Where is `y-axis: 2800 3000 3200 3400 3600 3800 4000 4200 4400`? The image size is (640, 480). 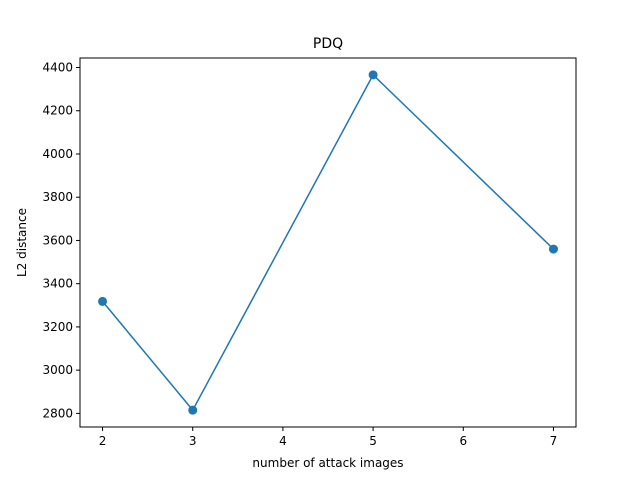
y-axis: 2800 3000 3200 3400 3600 3800 4000 4200 4400 is located at coordinates (61, 240).